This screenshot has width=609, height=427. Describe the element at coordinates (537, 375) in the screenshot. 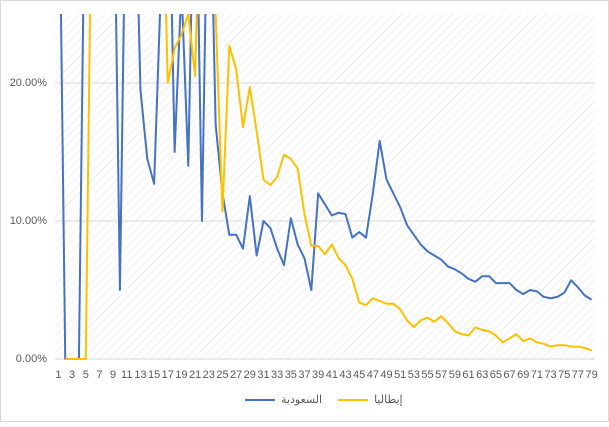

I see `x-tick-label: 71` at that location.